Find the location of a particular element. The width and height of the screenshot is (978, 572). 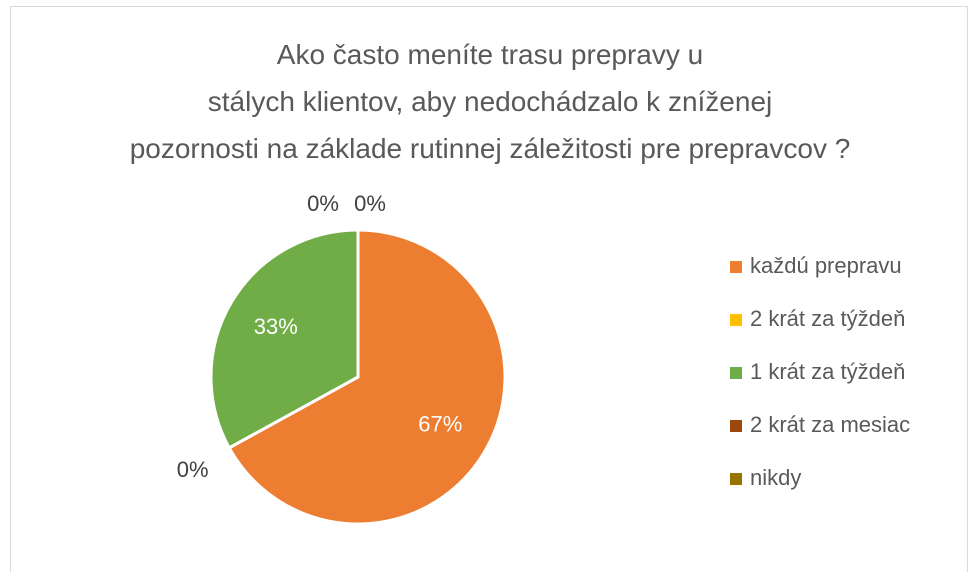

data-label: 67% is located at coordinates (440, 423).